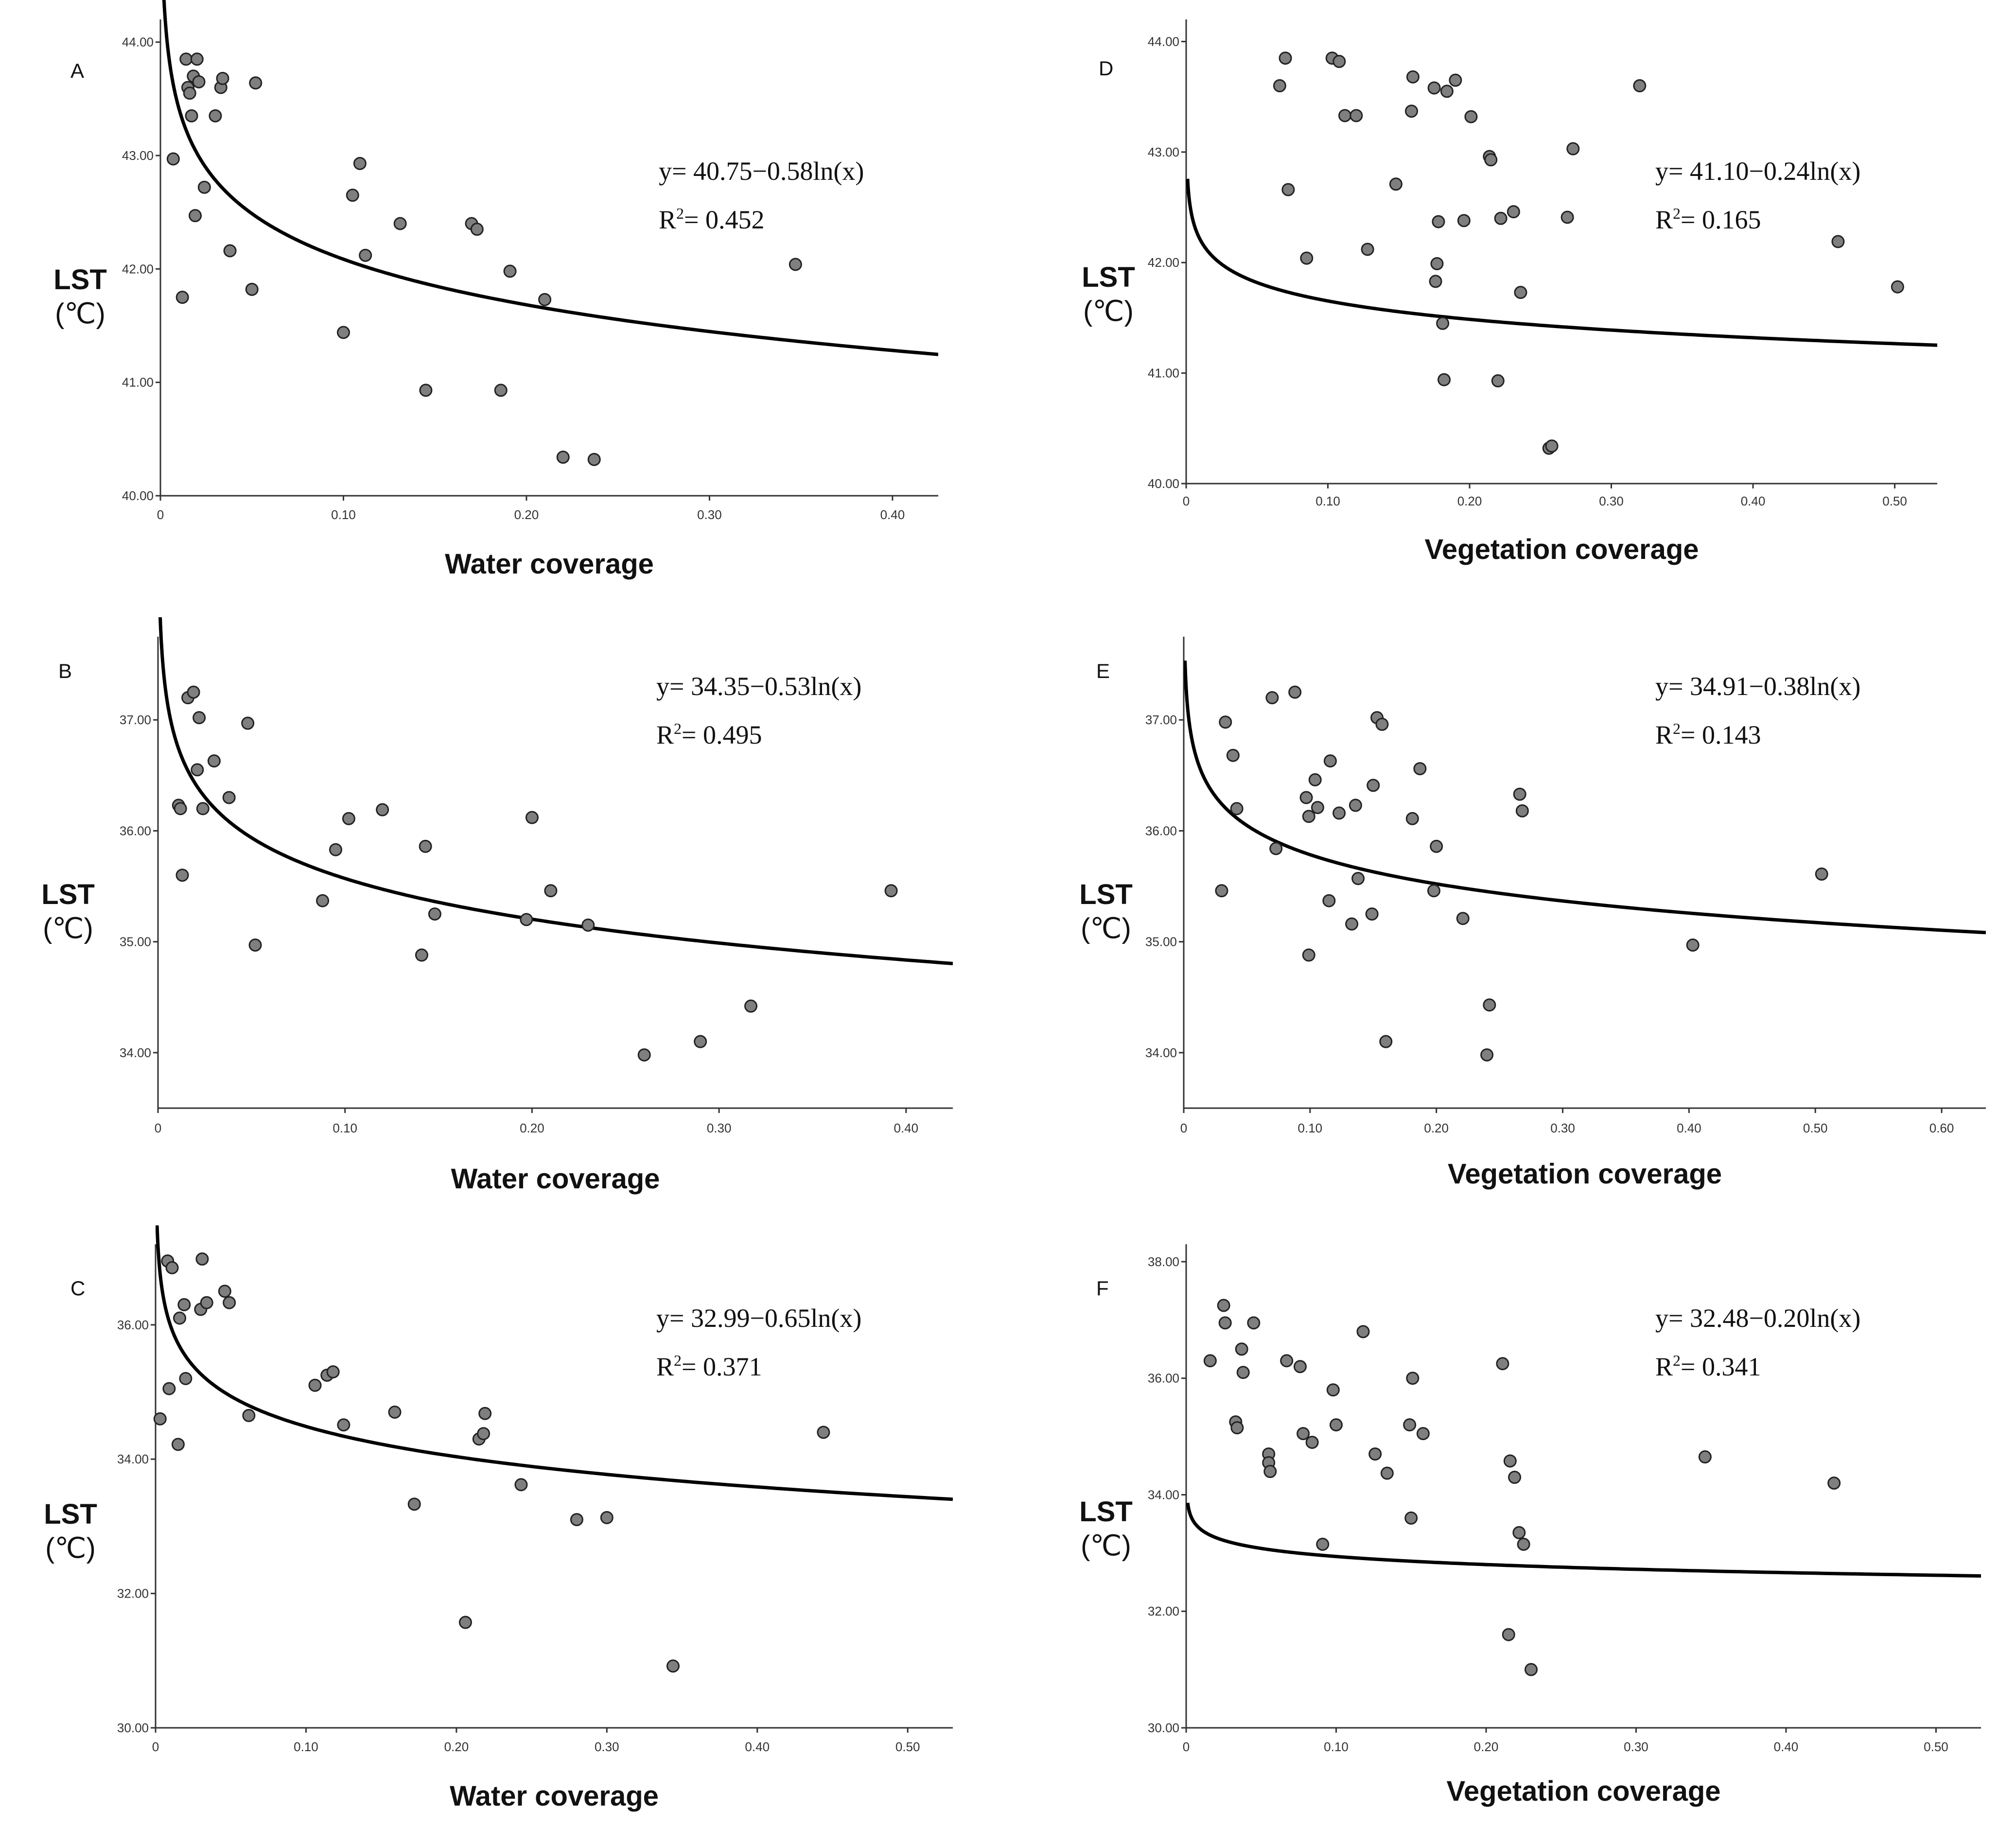 This screenshot has height=1826, width=2016. I want to click on fit-equation: y= 32.99−0.65ln(x), so click(758, 1318).